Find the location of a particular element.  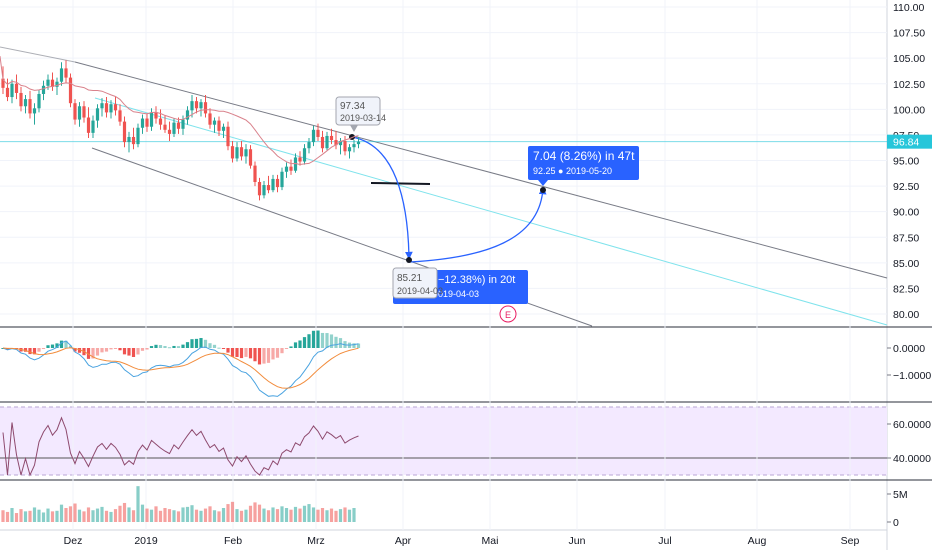

low-point-dot is located at coordinates (409, 260).